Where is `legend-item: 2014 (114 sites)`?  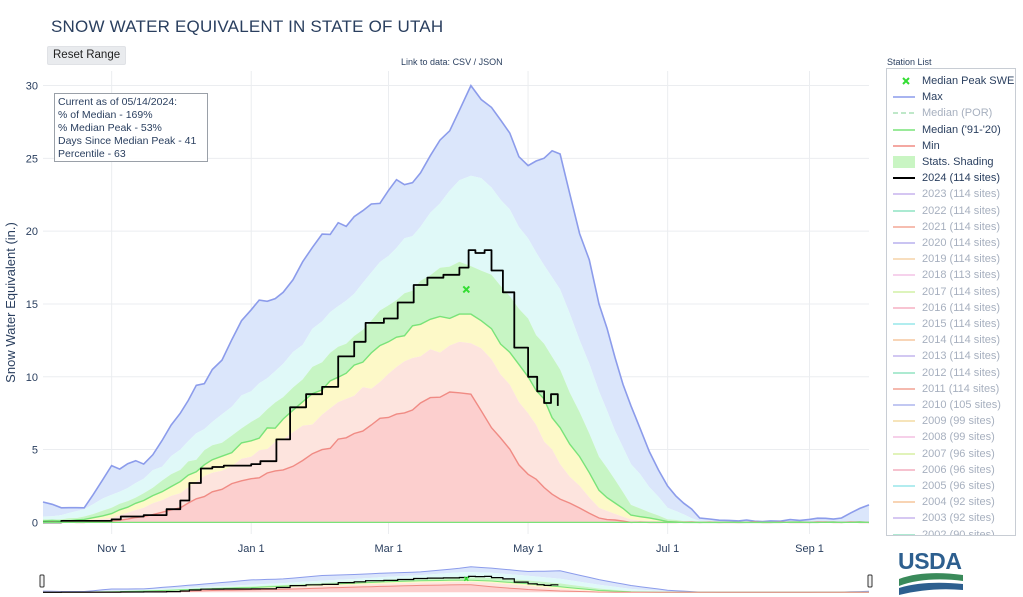
legend-item: 2014 (114 sites) is located at coordinates (951, 340).